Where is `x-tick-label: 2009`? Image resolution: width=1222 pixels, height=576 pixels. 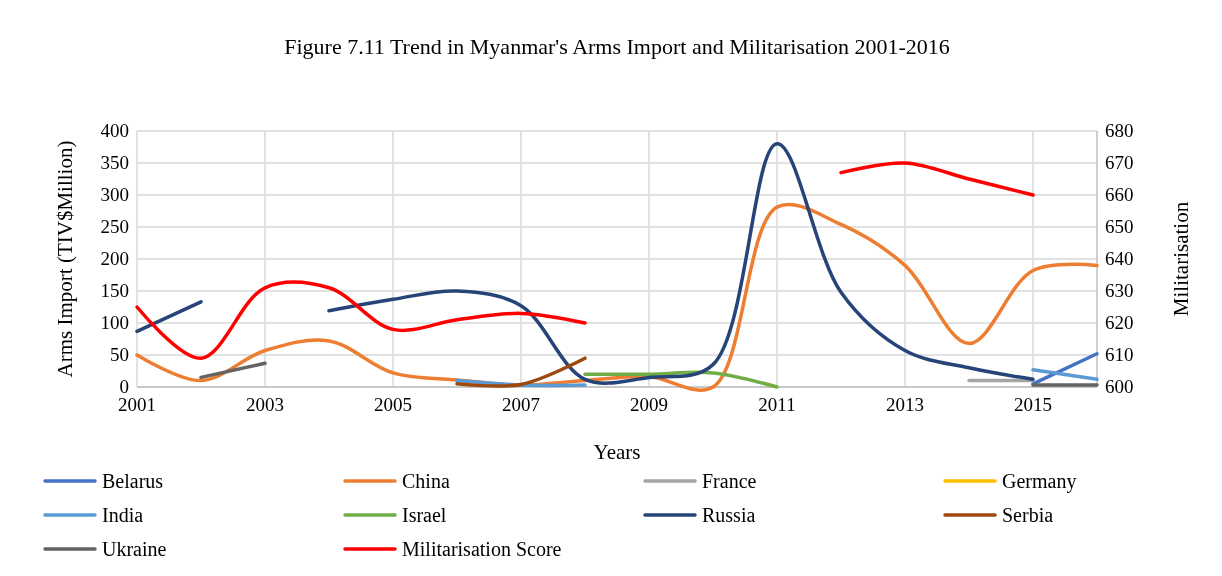 x-tick-label: 2009 is located at coordinates (649, 404).